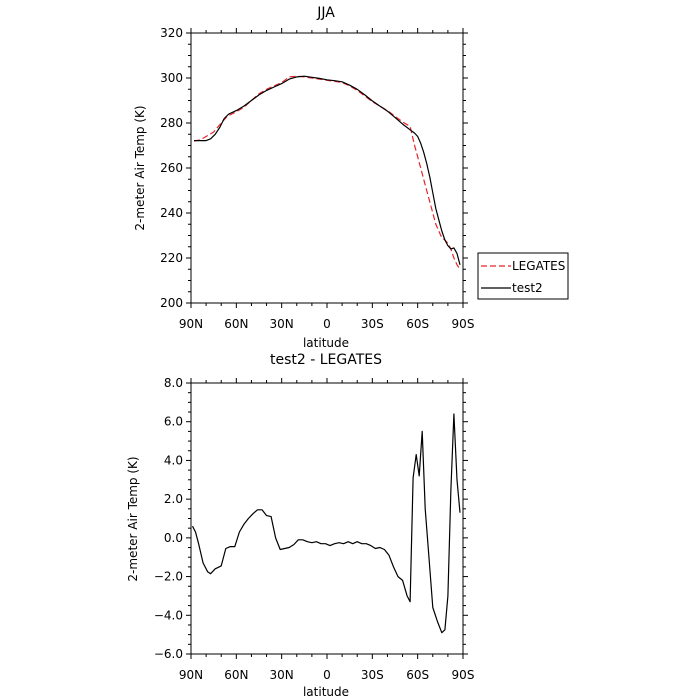 This screenshot has height=700, width=700. I want to click on legend-label-test2: test2, so click(527, 288).